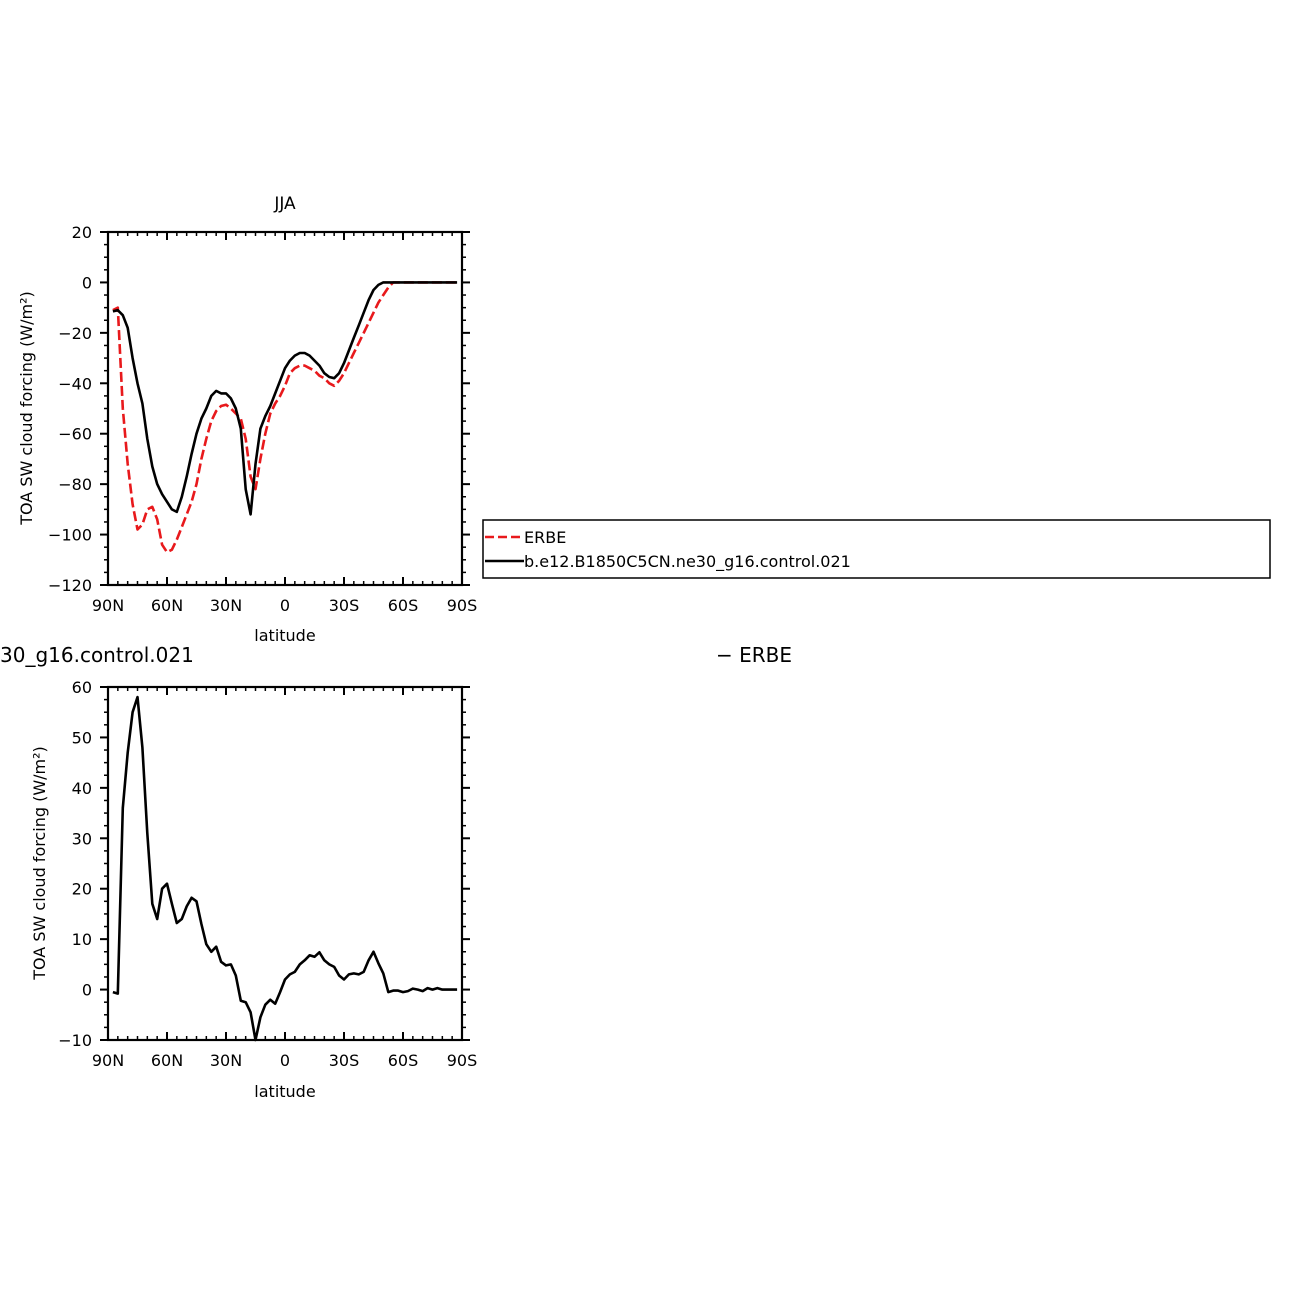 This screenshot has height=1291, width=1289. What do you see at coordinates (344, 1060) in the screenshot?
I see `bottom-x-tick-label: 30S` at bounding box center [344, 1060].